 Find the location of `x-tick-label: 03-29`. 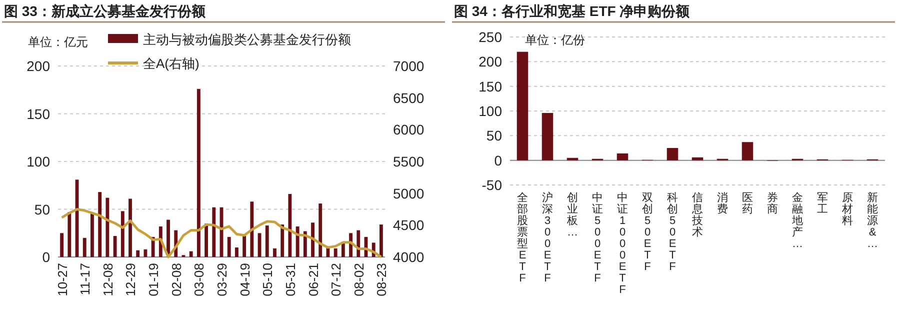

x-tick-label: 03-29 is located at coordinates (222, 279).